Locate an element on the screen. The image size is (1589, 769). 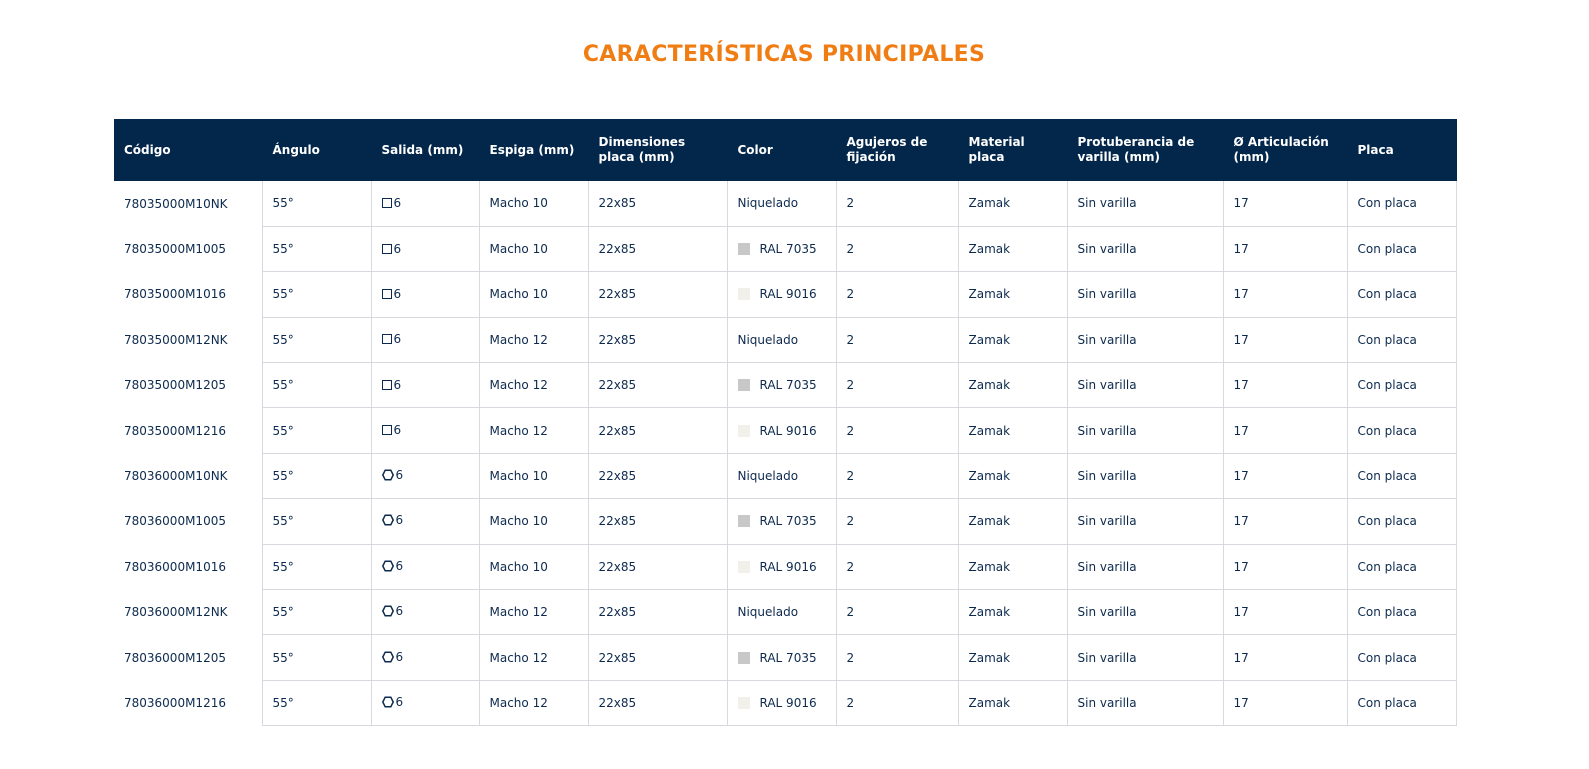
cell-codigo: 78036000M1216 is located at coordinates (188, 703).